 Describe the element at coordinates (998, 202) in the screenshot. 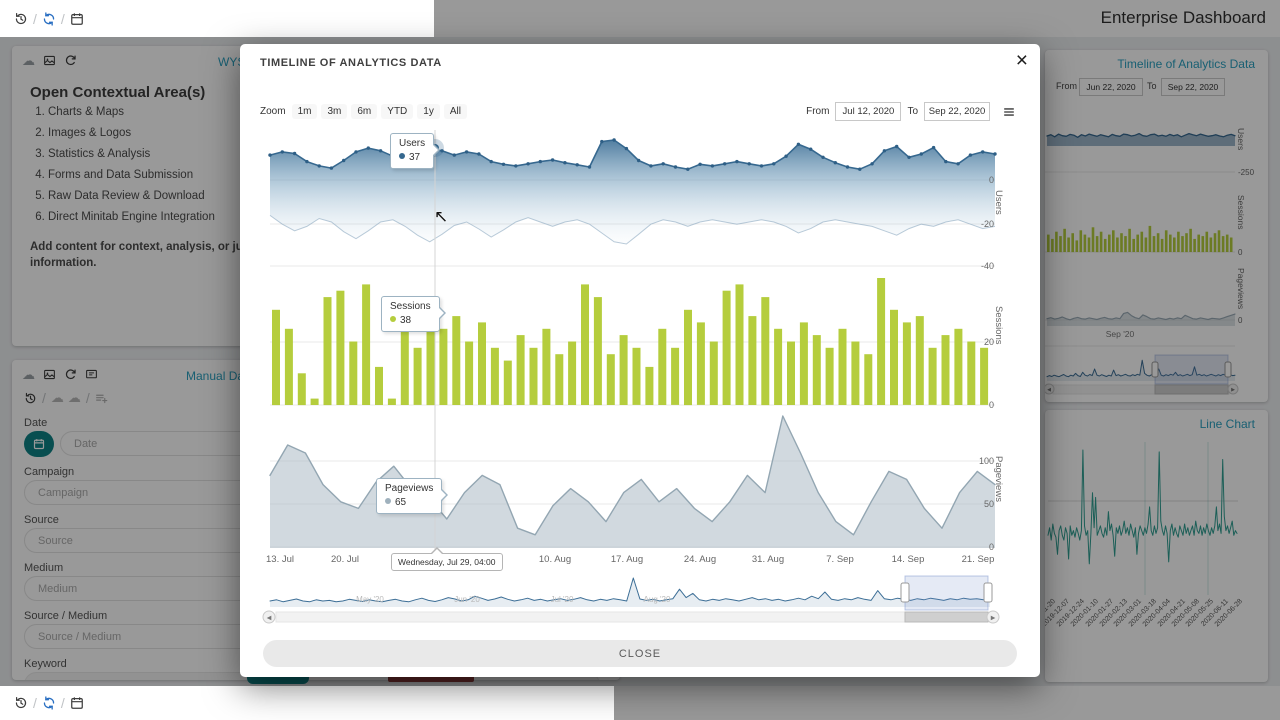

I see `users-axis-title: Users` at that location.